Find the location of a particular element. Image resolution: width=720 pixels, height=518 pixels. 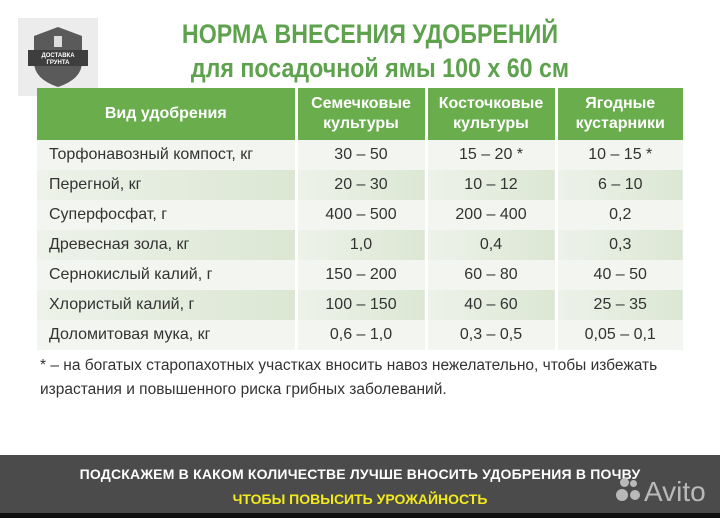

amount-cell: 150 – 200 is located at coordinates (360, 275).